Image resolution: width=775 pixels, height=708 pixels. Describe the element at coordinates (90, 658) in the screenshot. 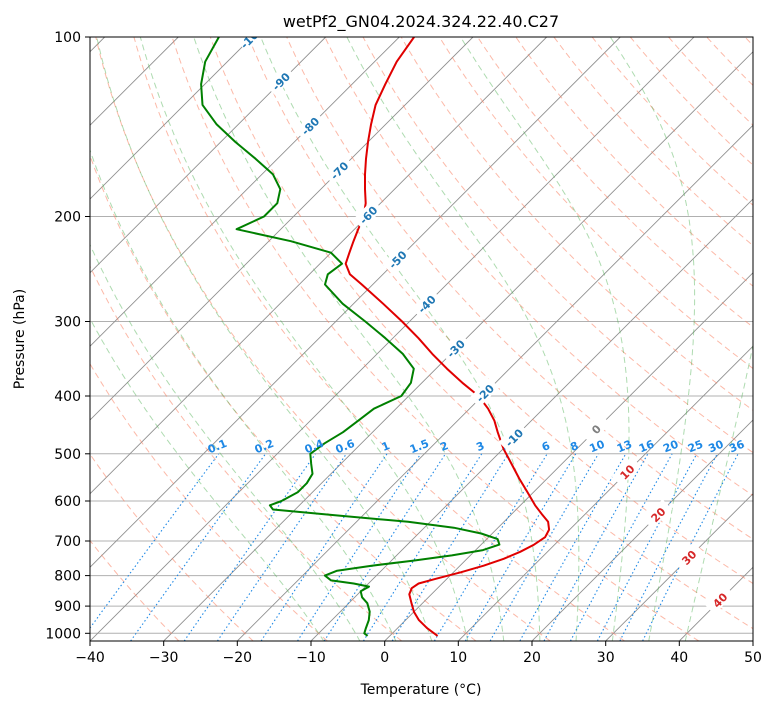

I see `x-tick-label: −40` at that location.